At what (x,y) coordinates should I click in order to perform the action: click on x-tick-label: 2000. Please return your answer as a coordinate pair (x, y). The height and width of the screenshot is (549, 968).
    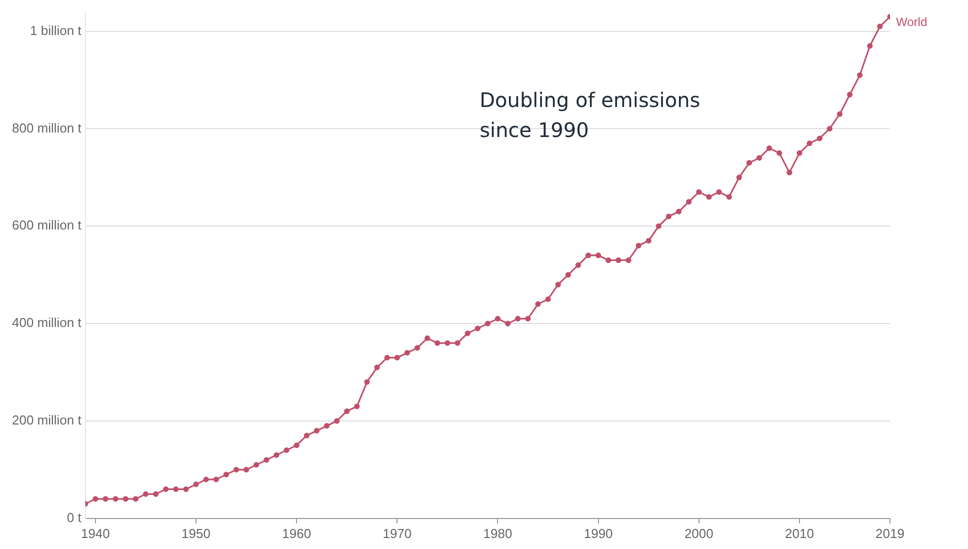
    Looking at the image, I should click on (699, 533).